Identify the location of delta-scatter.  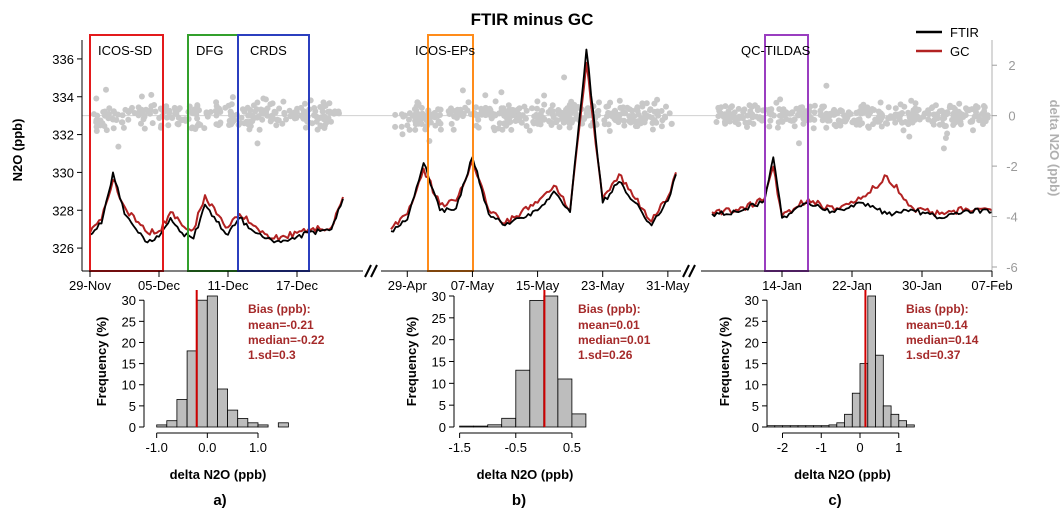
(541, 113).